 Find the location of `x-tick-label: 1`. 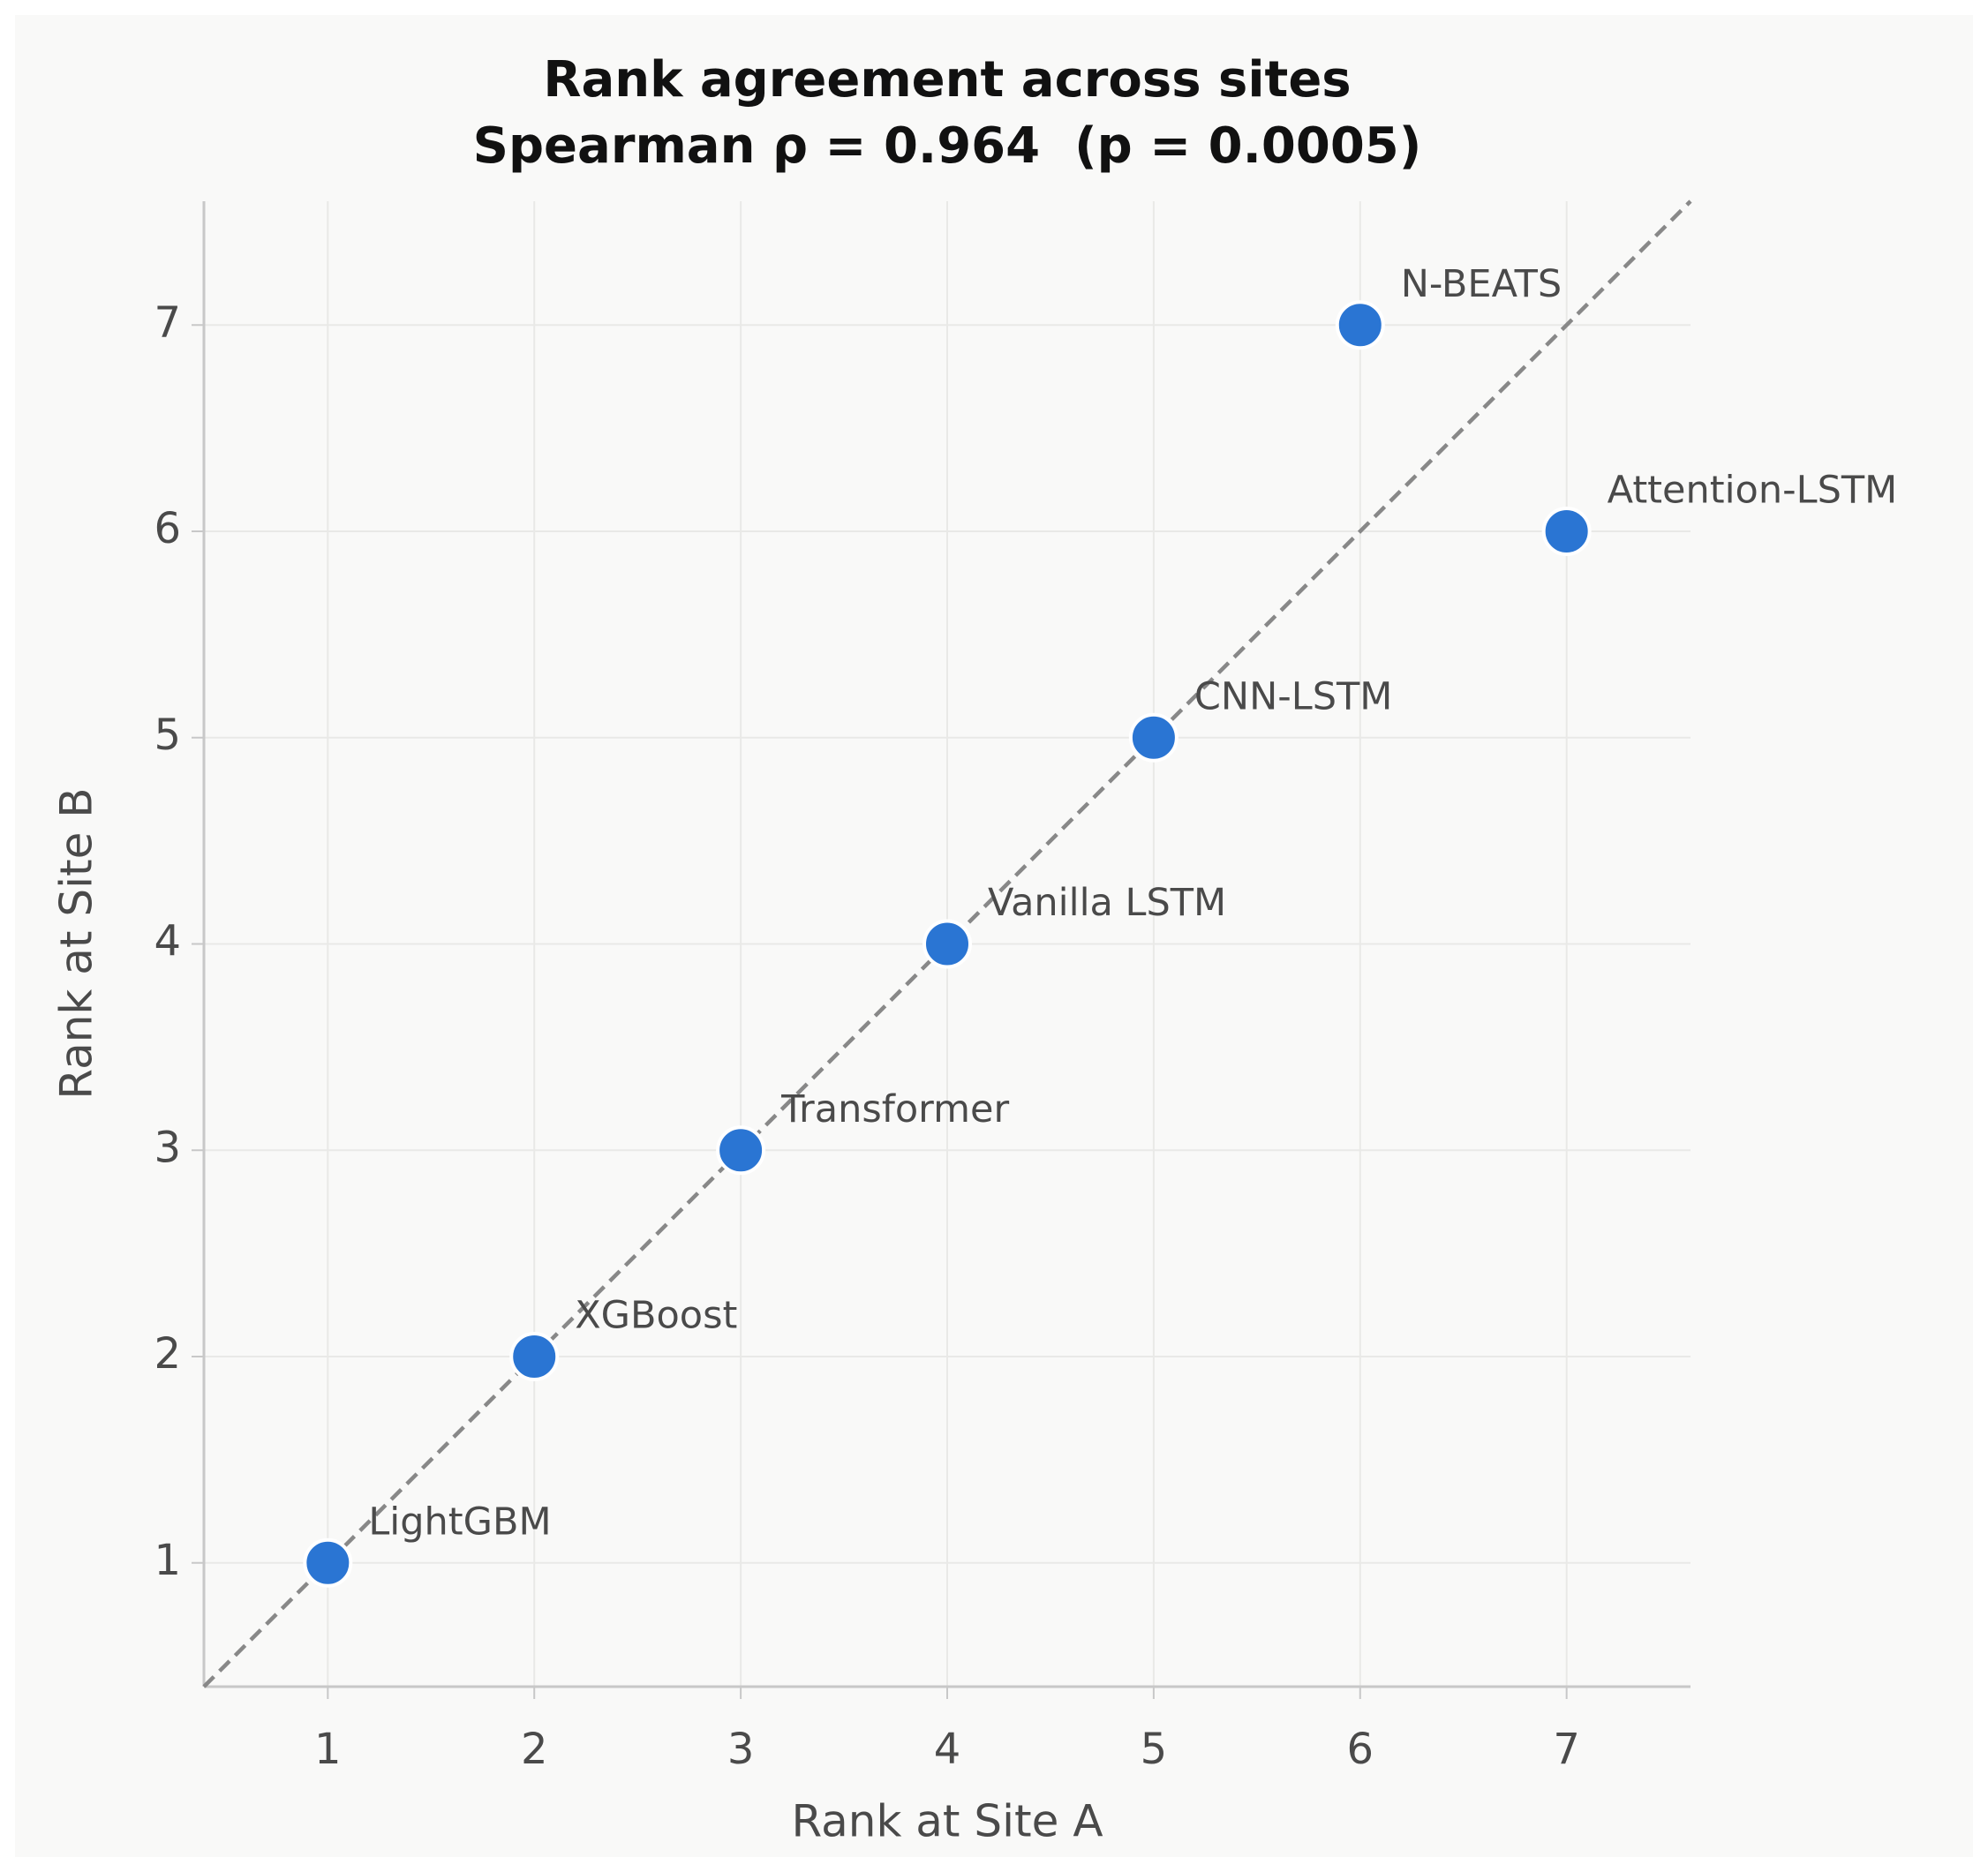

x-tick-label: 1 is located at coordinates (328, 1749).